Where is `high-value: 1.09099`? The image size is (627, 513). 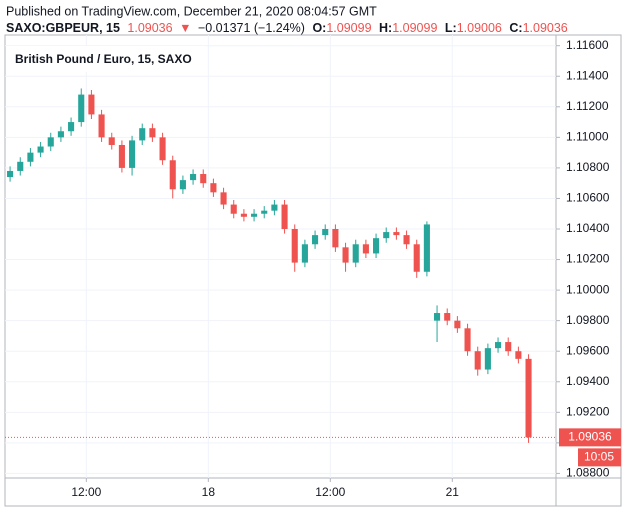 high-value: 1.09099 is located at coordinates (414, 28).